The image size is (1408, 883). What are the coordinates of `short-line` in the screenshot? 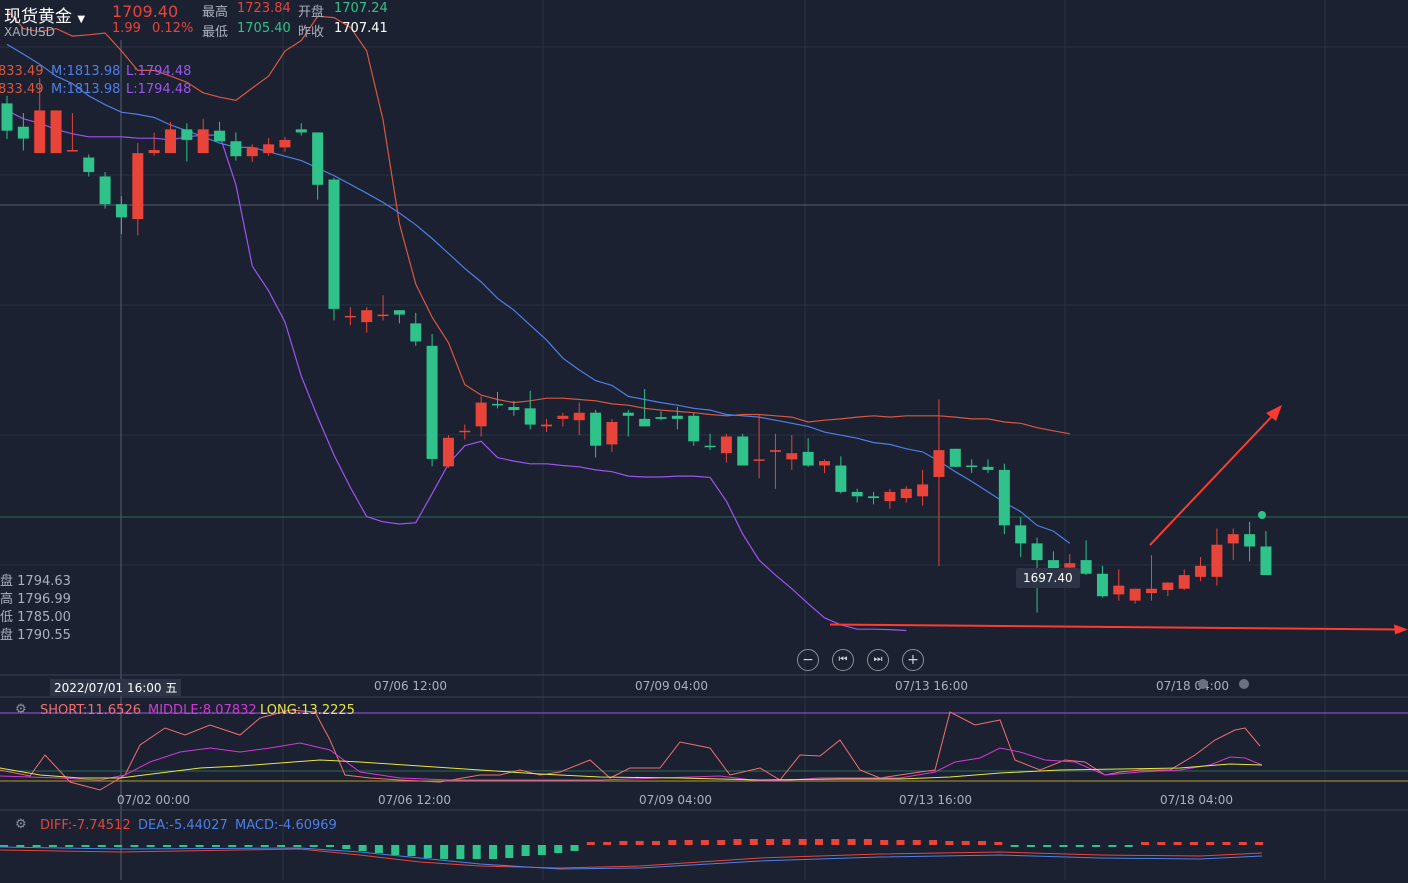 It's located at (630, 750).